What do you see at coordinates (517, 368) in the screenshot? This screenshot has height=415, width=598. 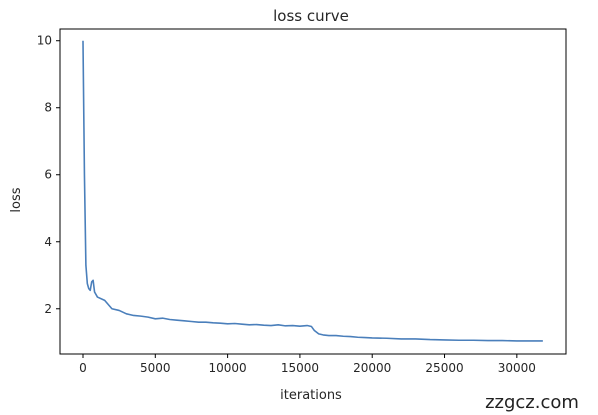 I see `x-tick-label: 30000` at bounding box center [517, 368].